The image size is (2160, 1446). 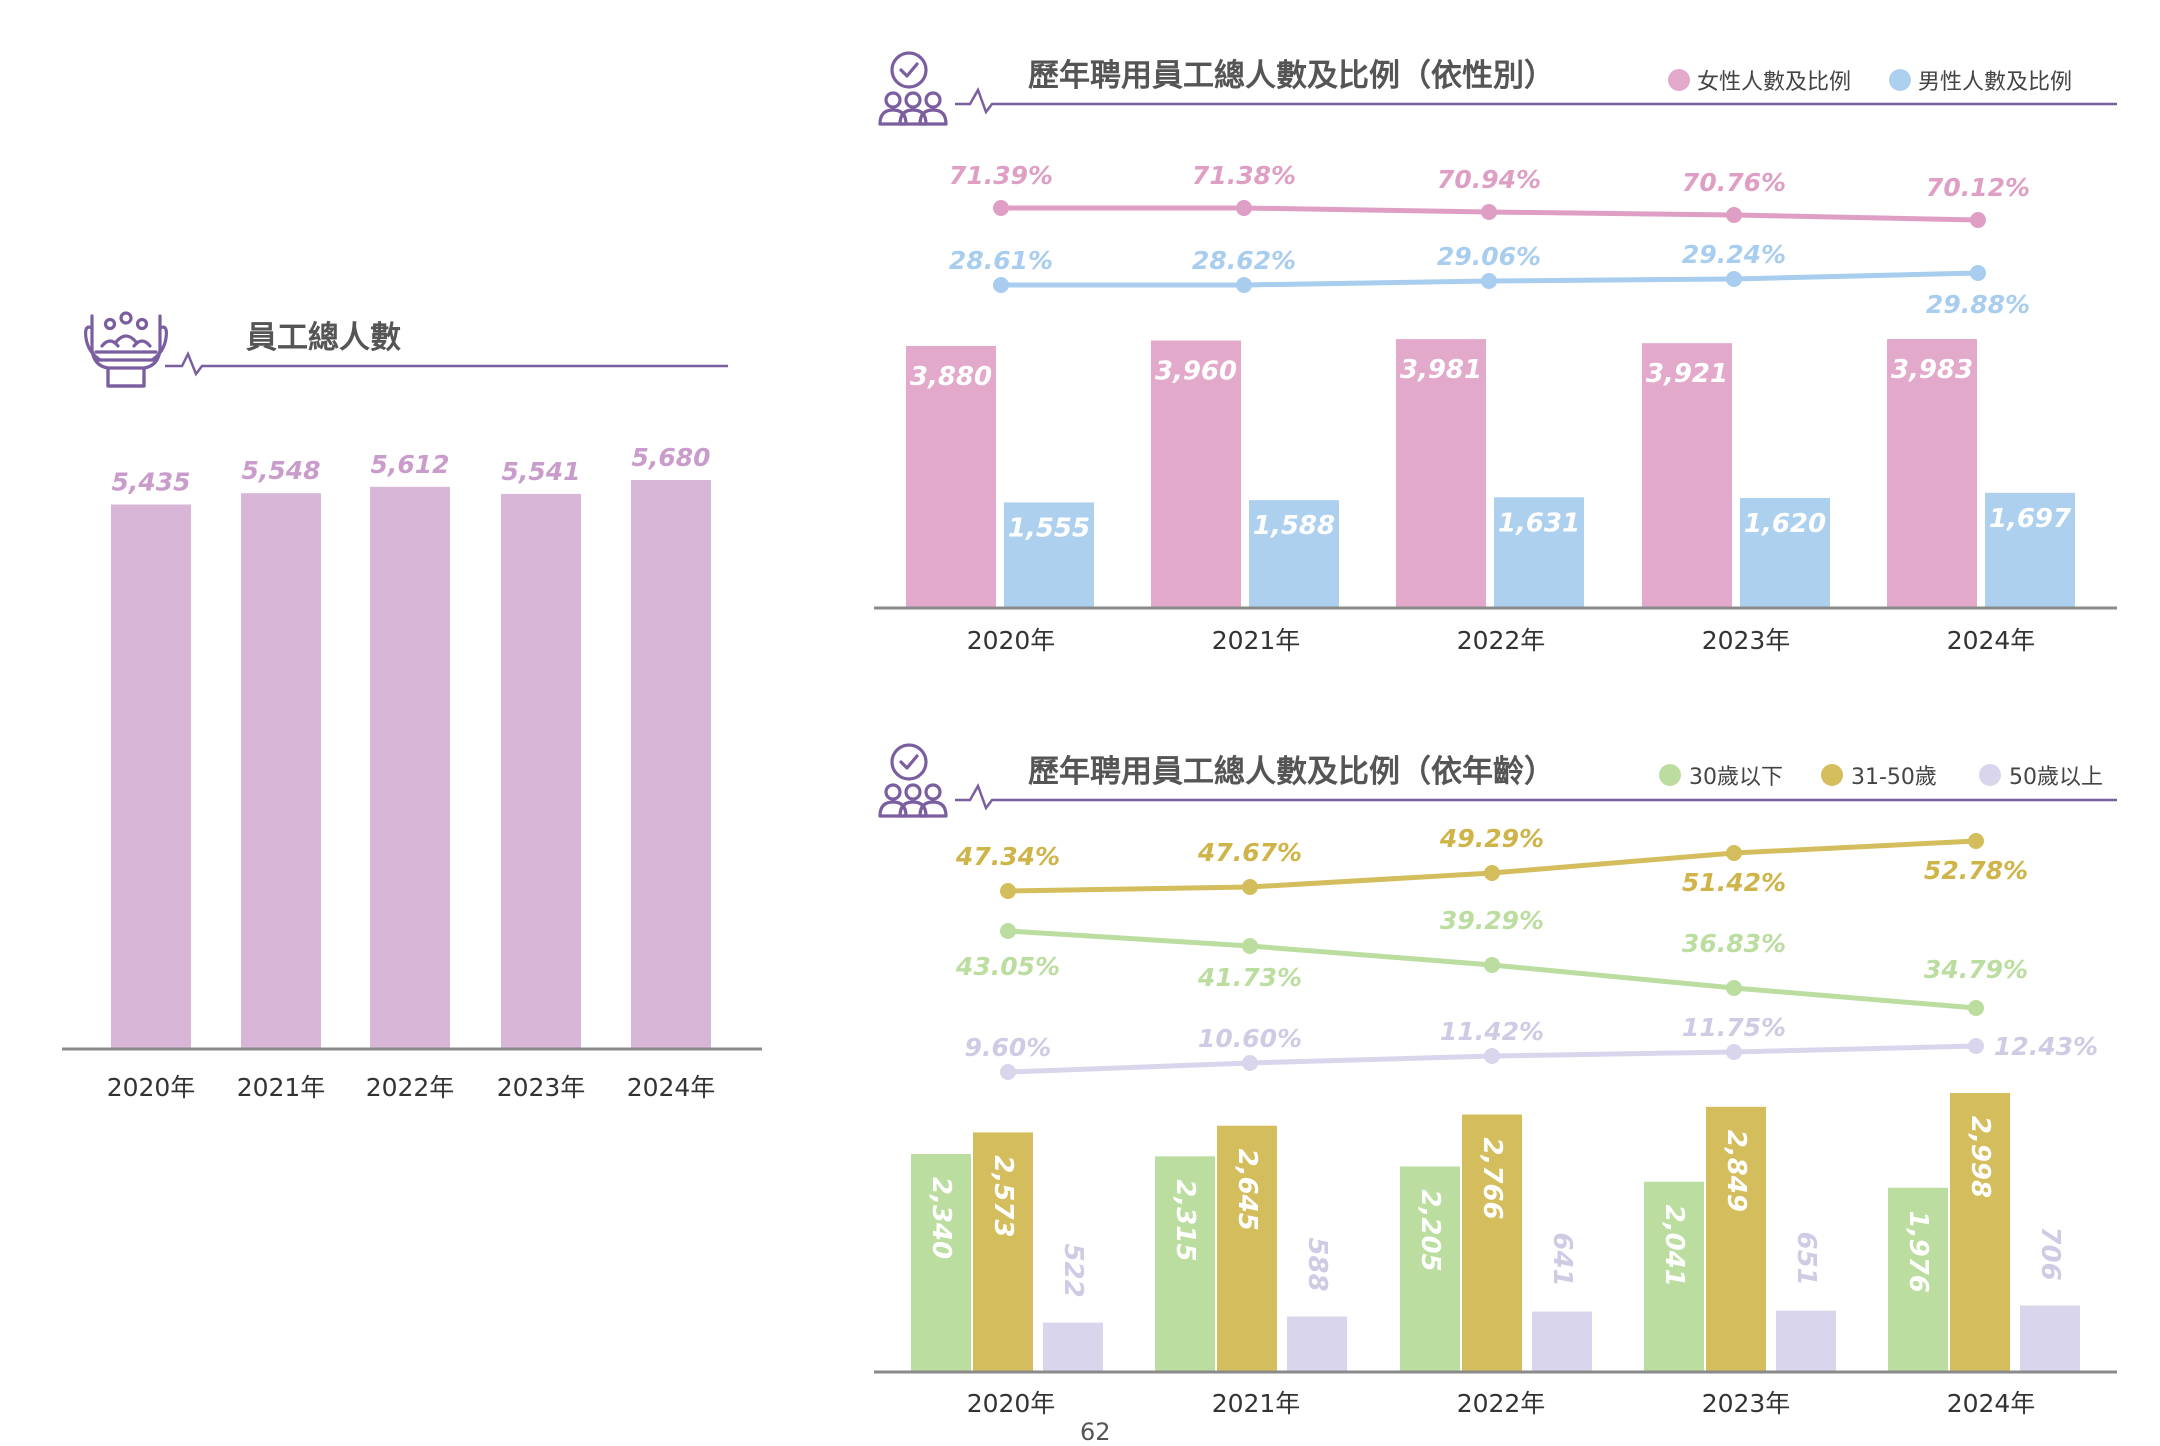 I want to click on legend: 30歲以下 31-50歲 50歲以上, so click(x=1881, y=777).